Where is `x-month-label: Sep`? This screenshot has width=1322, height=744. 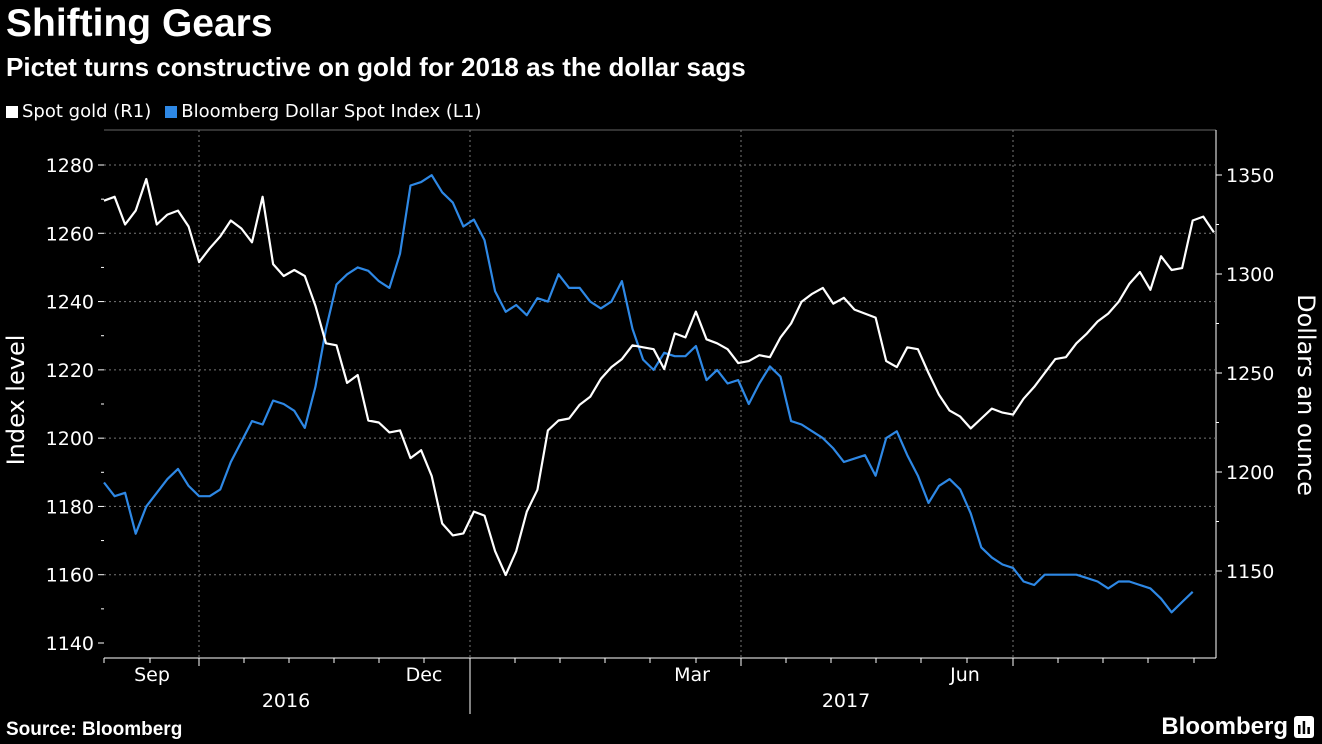 x-month-label: Sep is located at coordinates (152, 675).